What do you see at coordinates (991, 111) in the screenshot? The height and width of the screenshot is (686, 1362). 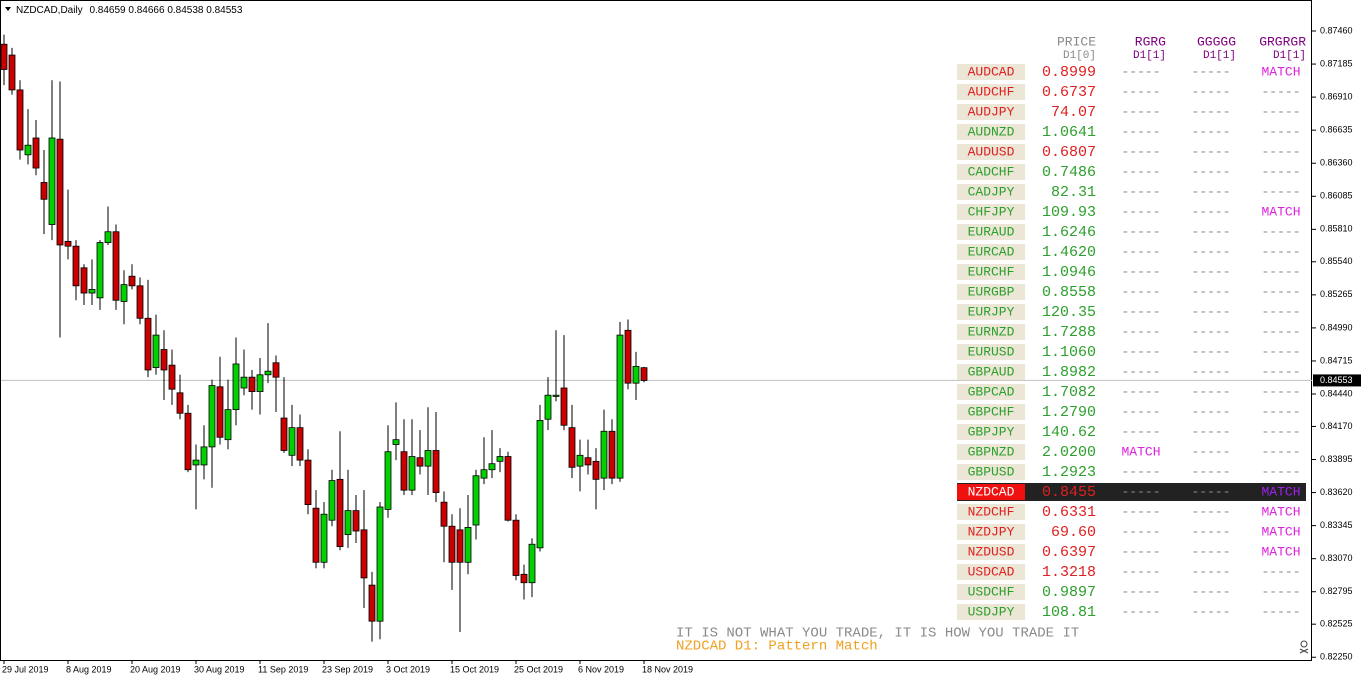 I see `symbol: AUDJPY` at bounding box center [991, 111].